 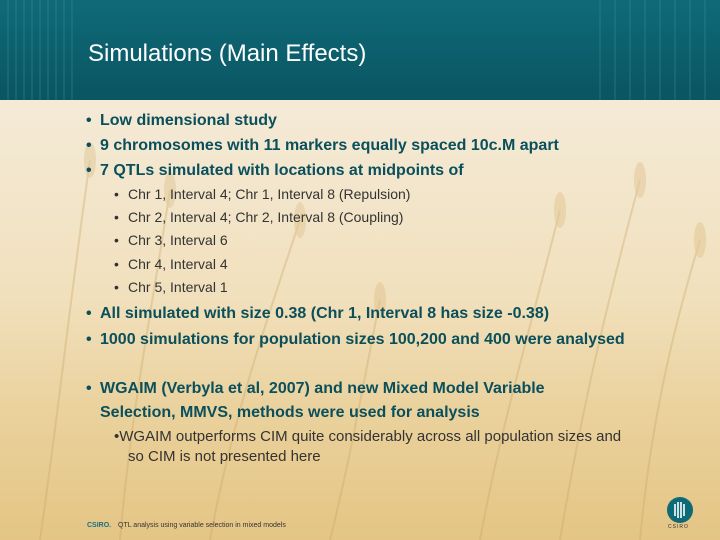 What do you see at coordinates (178, 264) in the screenshot?
I see `sub-bullet-text: Chr 4, Interval 4` at bounding box center [178, 264].